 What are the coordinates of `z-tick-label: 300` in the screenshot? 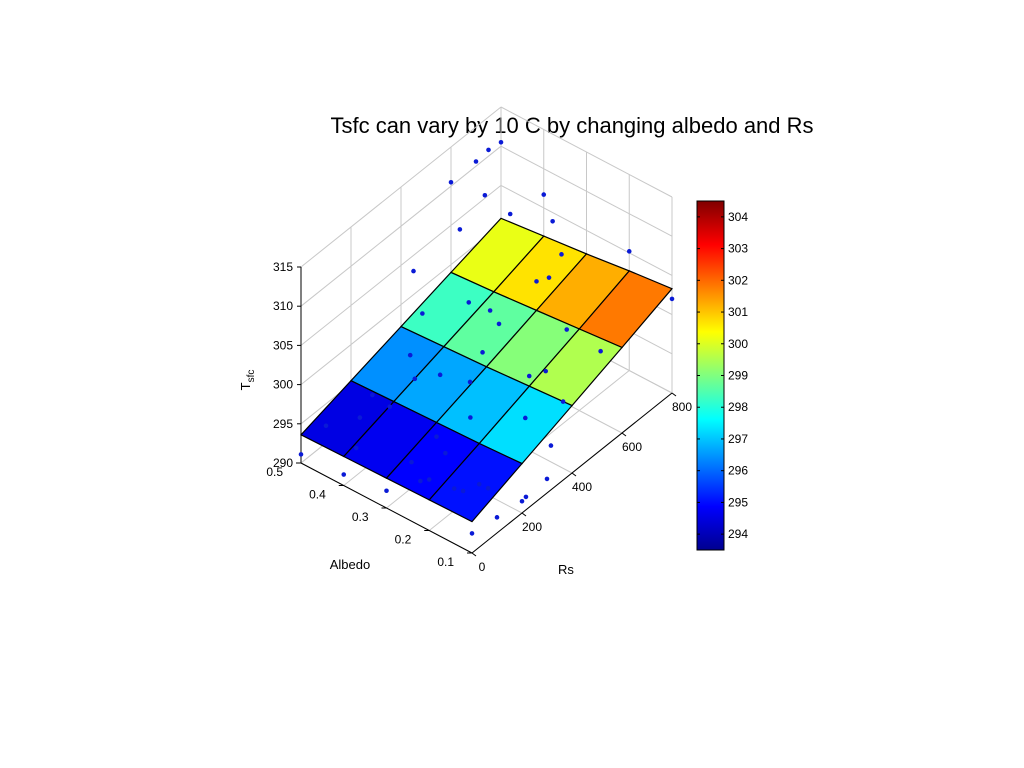 It's located at (283, 385).